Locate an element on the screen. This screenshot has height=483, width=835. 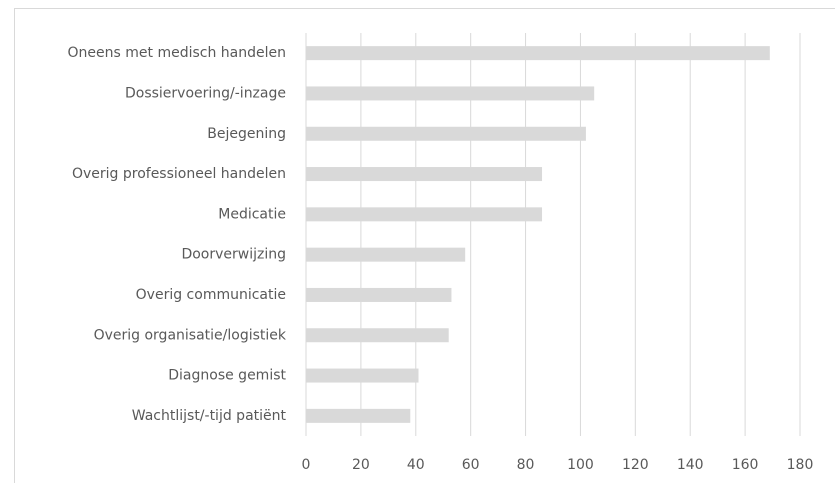
y-tick-label: Diagnose gemist is located at coordinates (227, 376).